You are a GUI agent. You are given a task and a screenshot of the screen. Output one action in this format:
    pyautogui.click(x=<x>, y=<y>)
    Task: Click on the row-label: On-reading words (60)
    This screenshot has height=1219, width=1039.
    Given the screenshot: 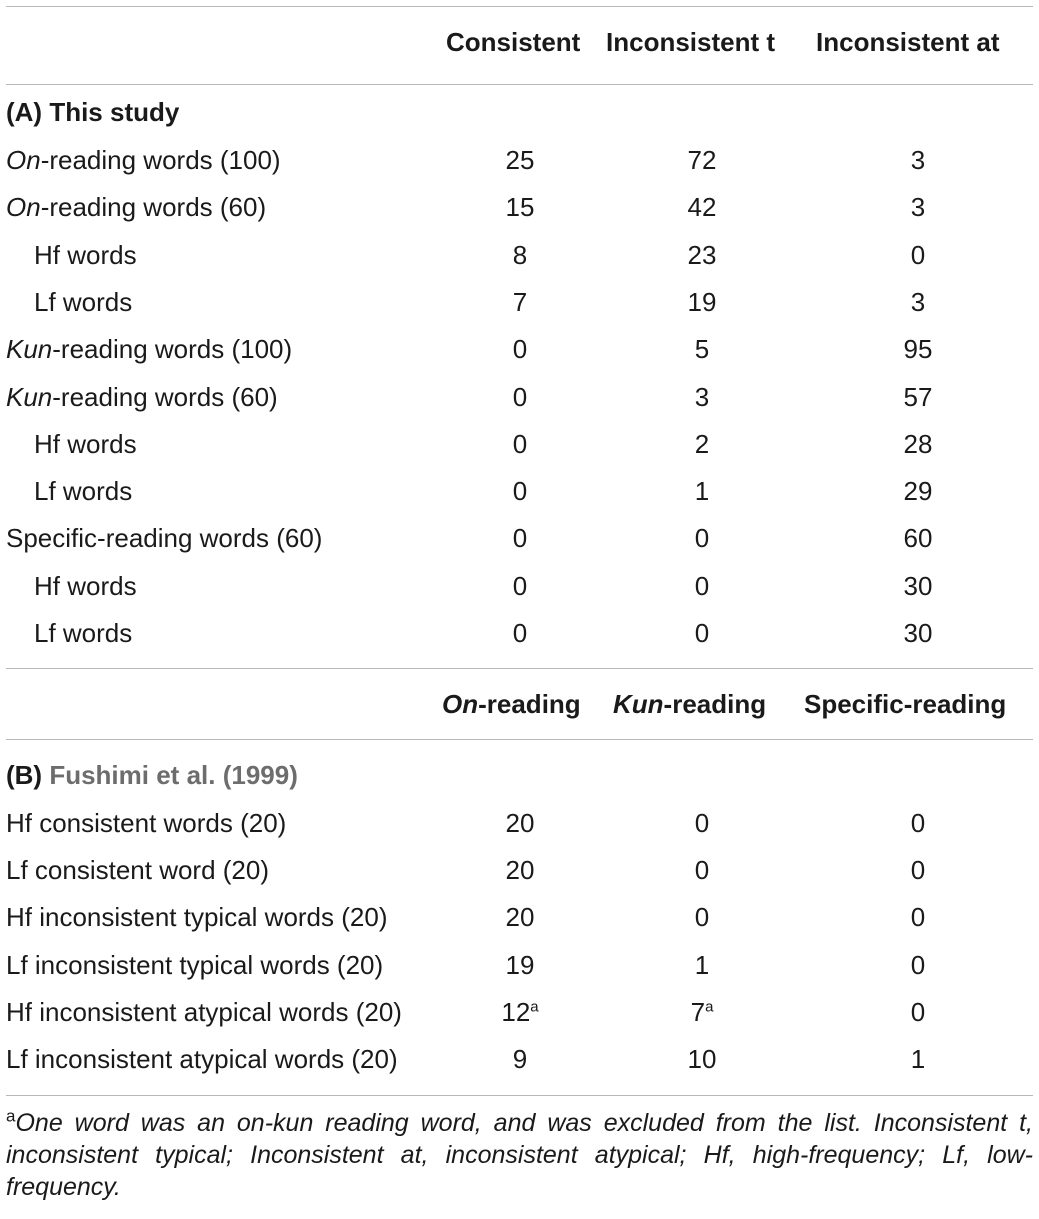 What is the action you would take?
    pyautogui.click(x=136, y=207)
    